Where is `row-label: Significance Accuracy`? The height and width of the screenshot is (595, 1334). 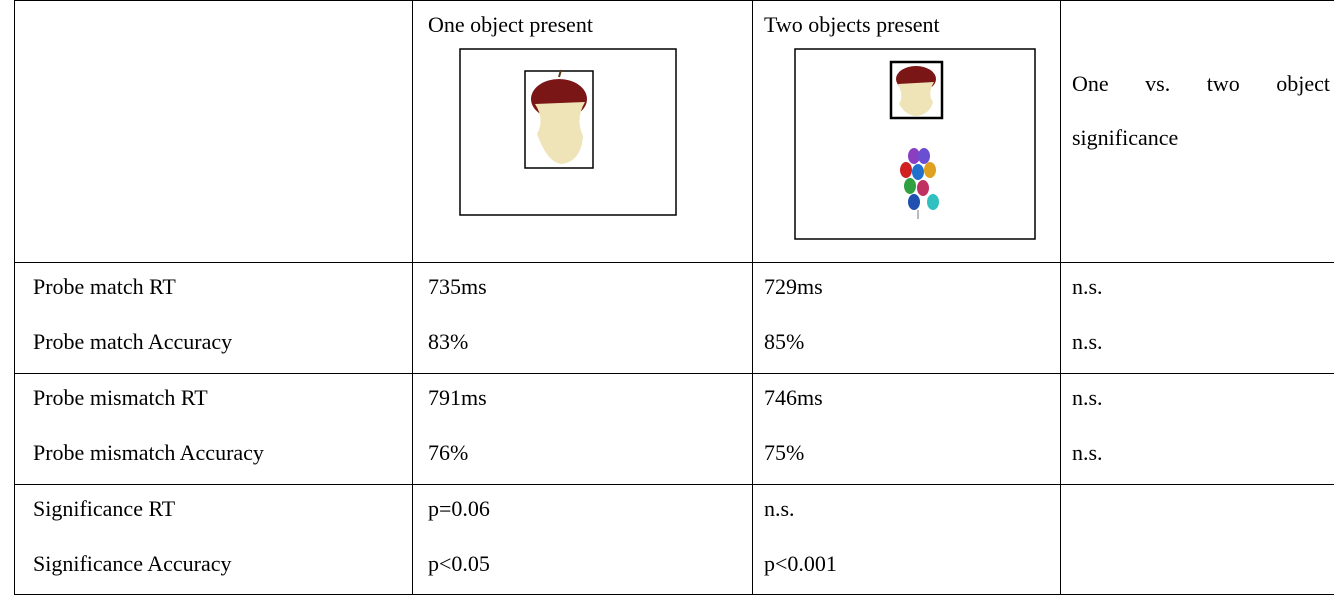 row-label: Significance Accuracy is located at coordinates (132, 563).